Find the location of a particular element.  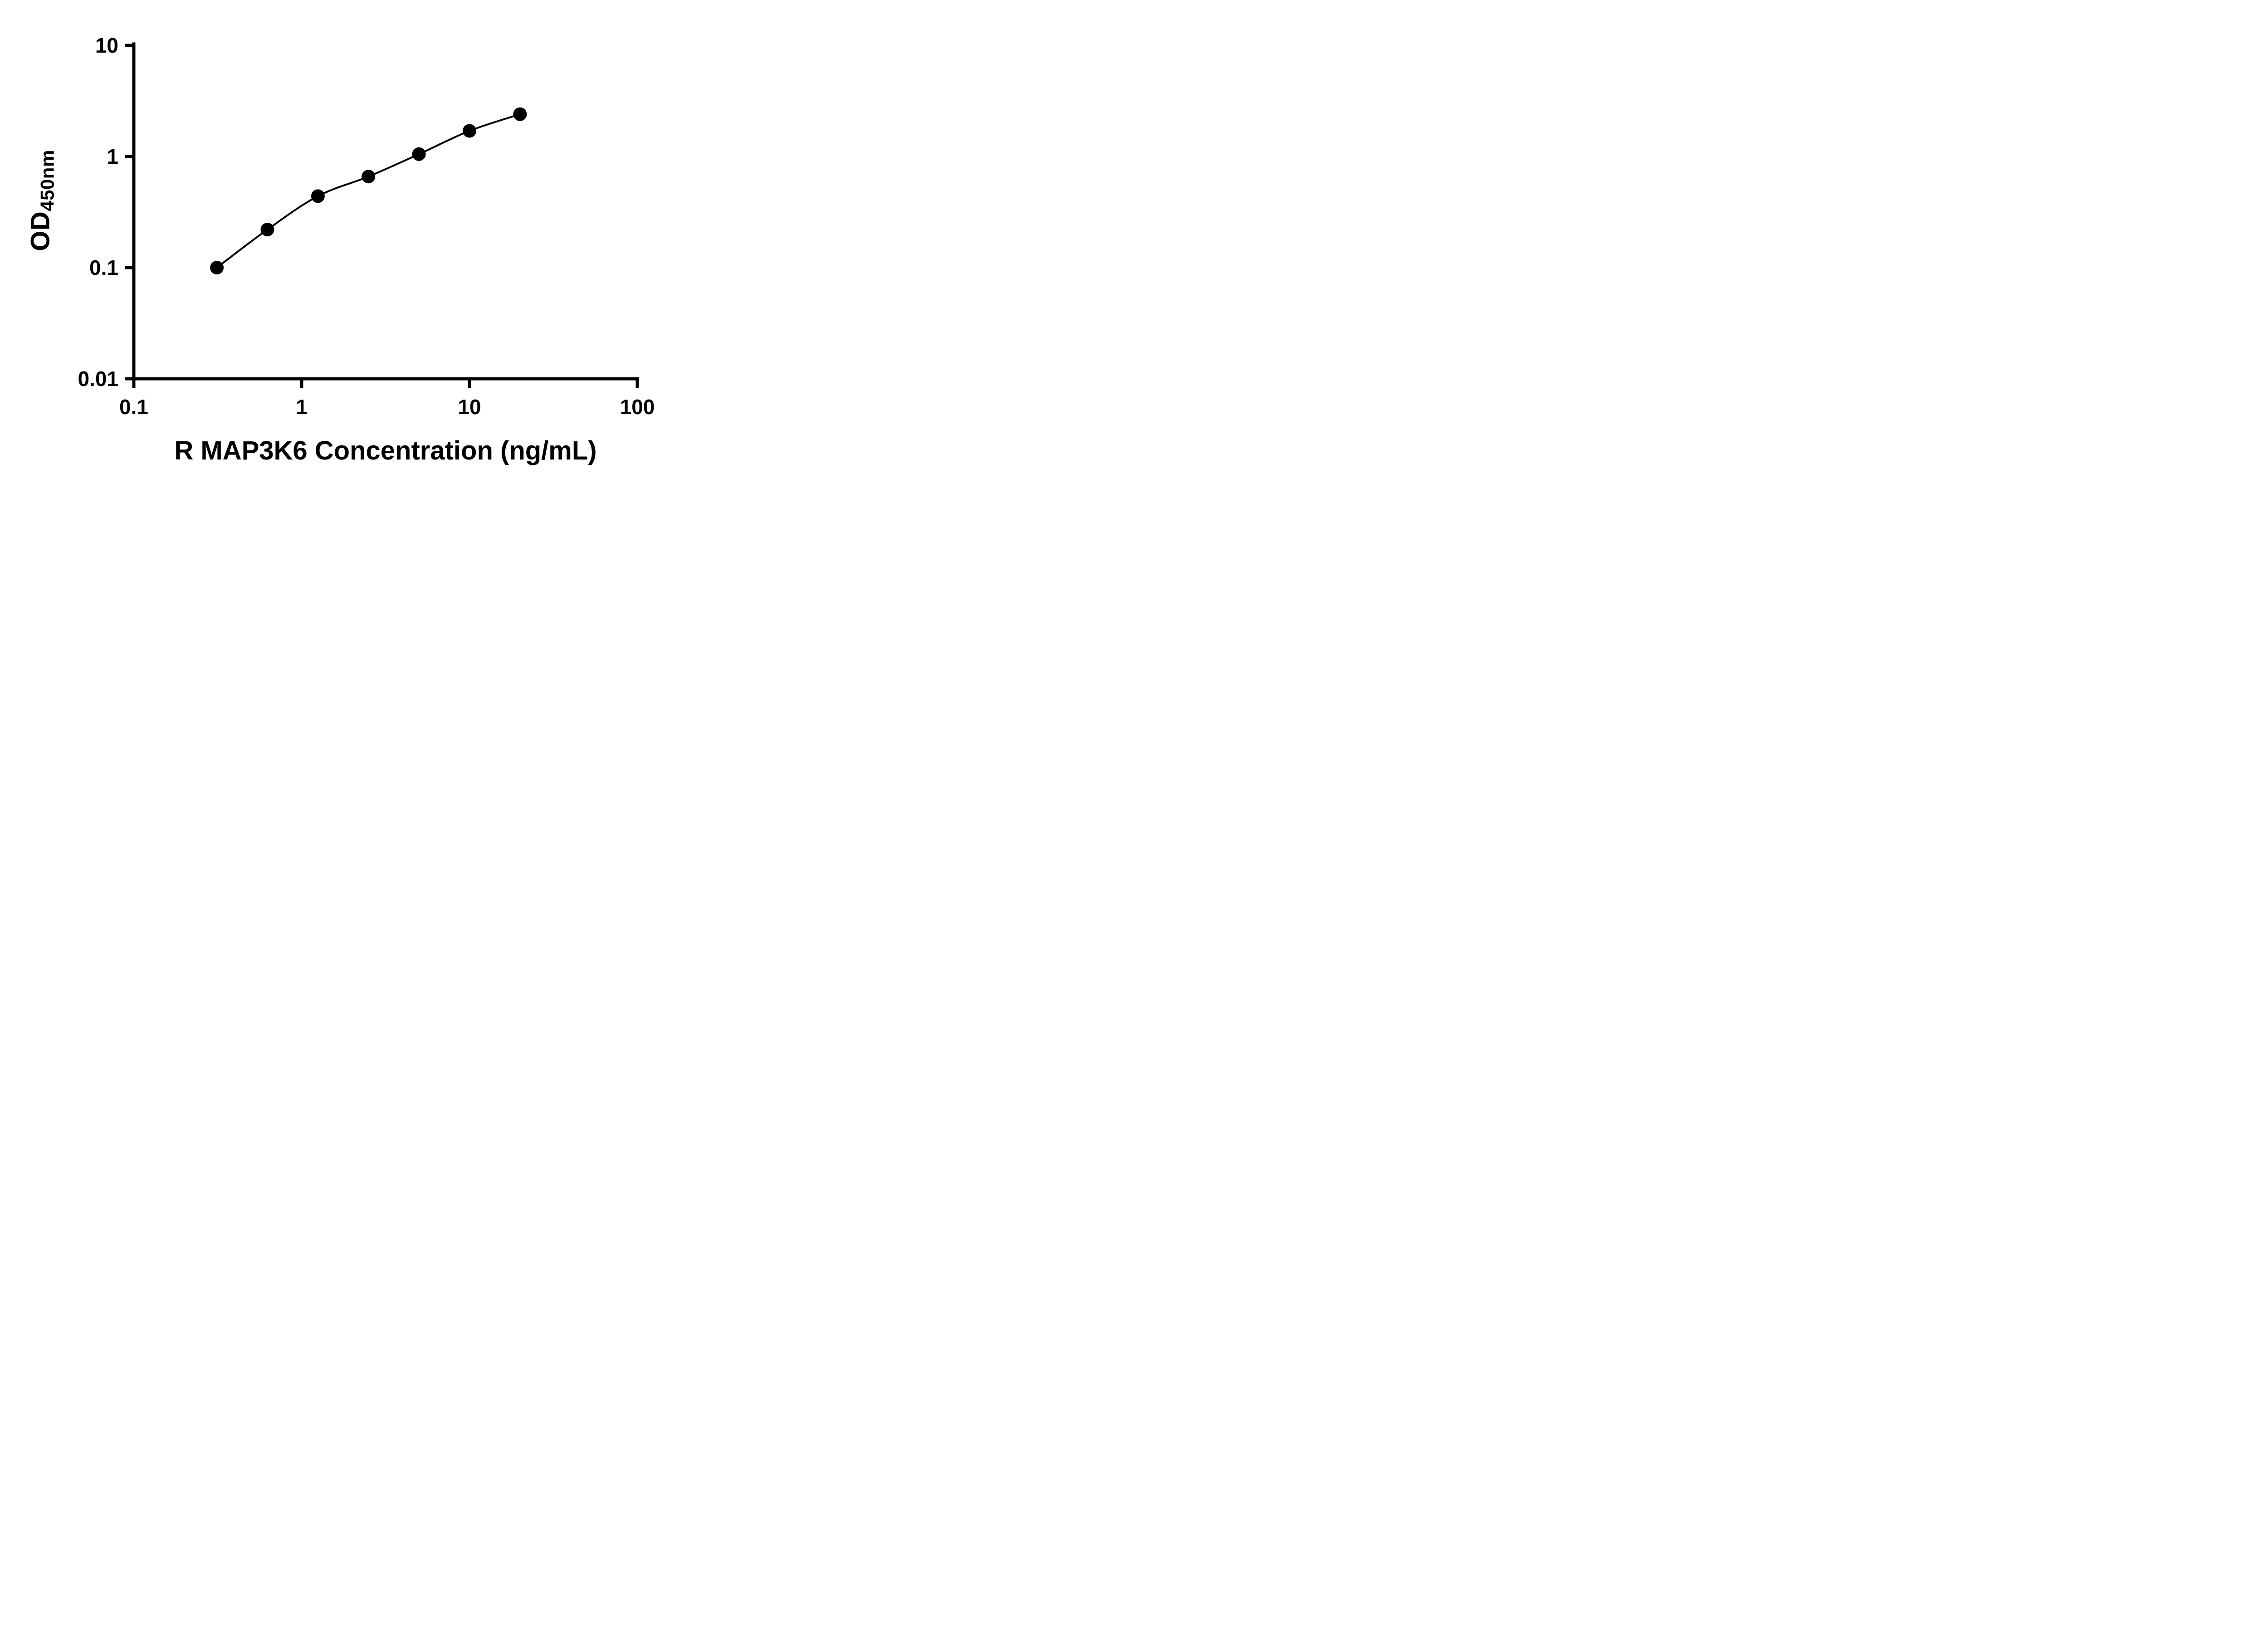

y-tick-label: 10 is located at coordinates (106, 45).